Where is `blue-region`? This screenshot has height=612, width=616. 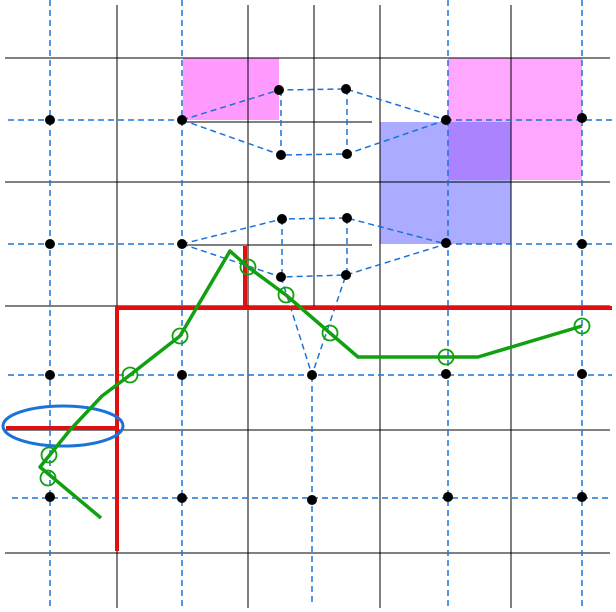
blue-region is located at coordinates (445, 183).